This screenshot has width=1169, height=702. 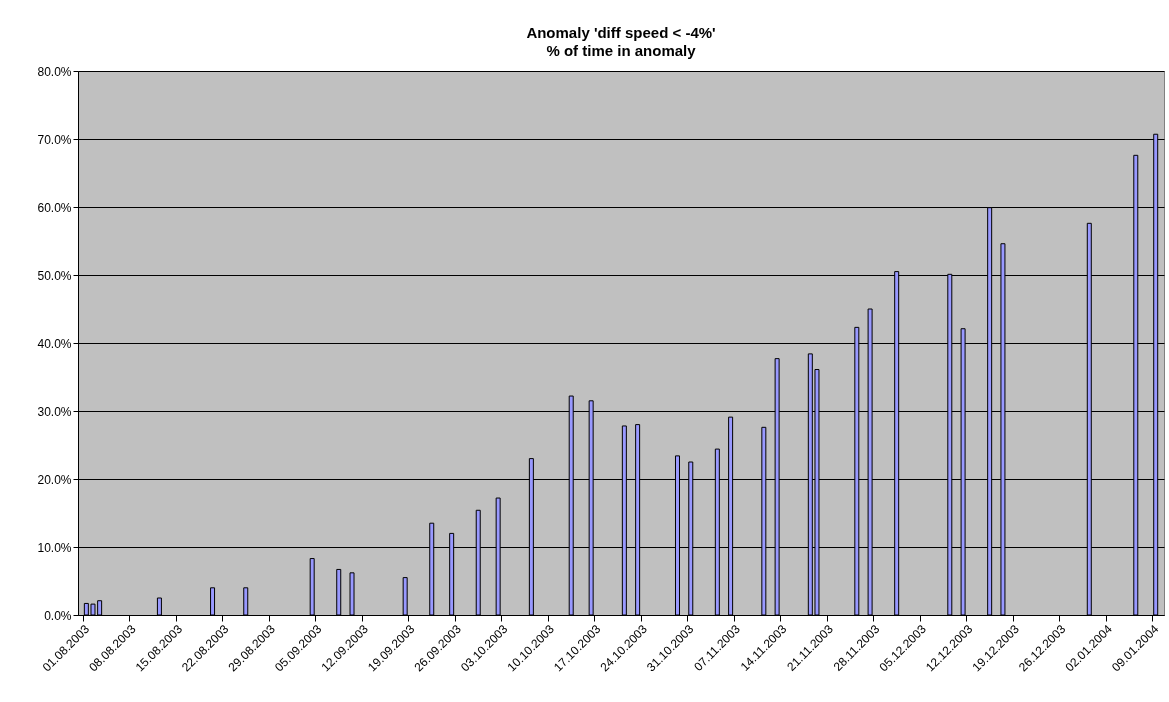 I want to click on y-tick-label: 50.0%, so click(x=54, y=275).